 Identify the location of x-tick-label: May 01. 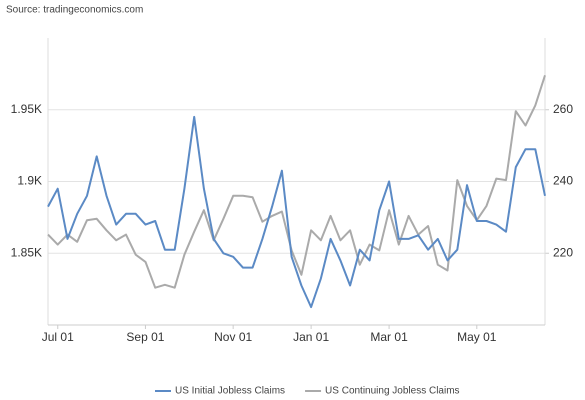
(477, 337).